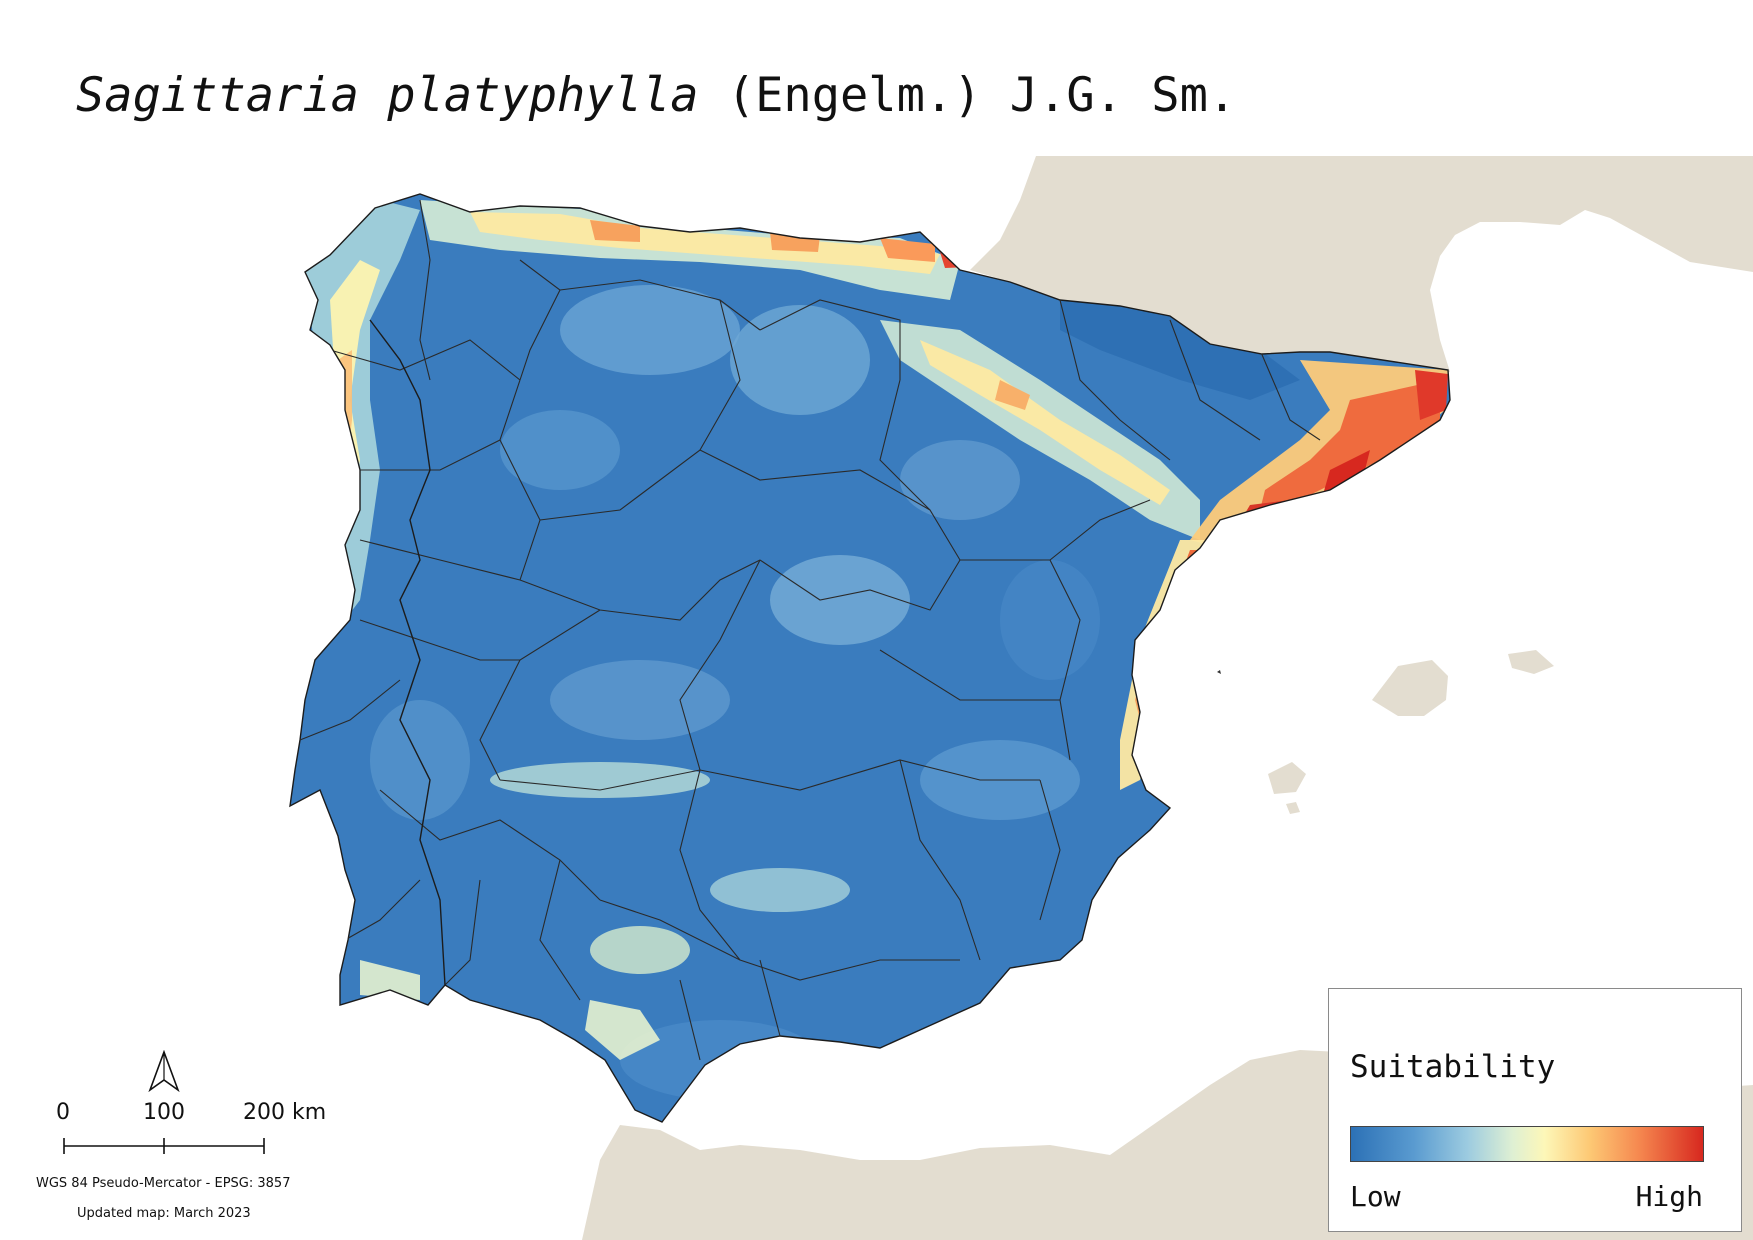 The width and height of the screenshot is (1753, 1240). I want to click on species-authority: (Engelm.) J.G. Sm., so click(967, 95).